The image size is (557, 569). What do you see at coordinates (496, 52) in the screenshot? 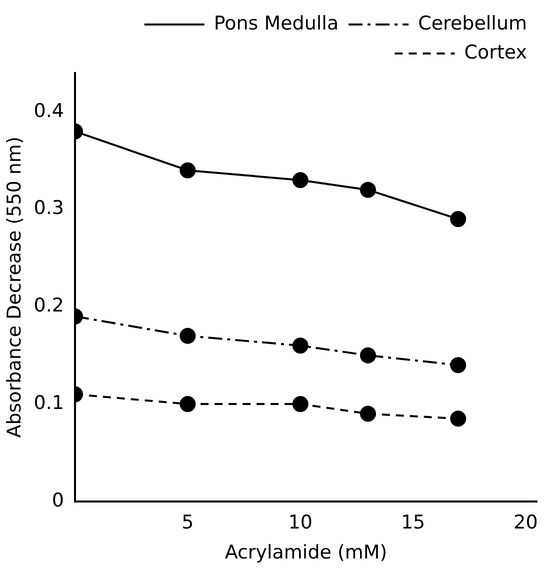
I see `legend-label: Cortex` at bounding box center [496, 52].